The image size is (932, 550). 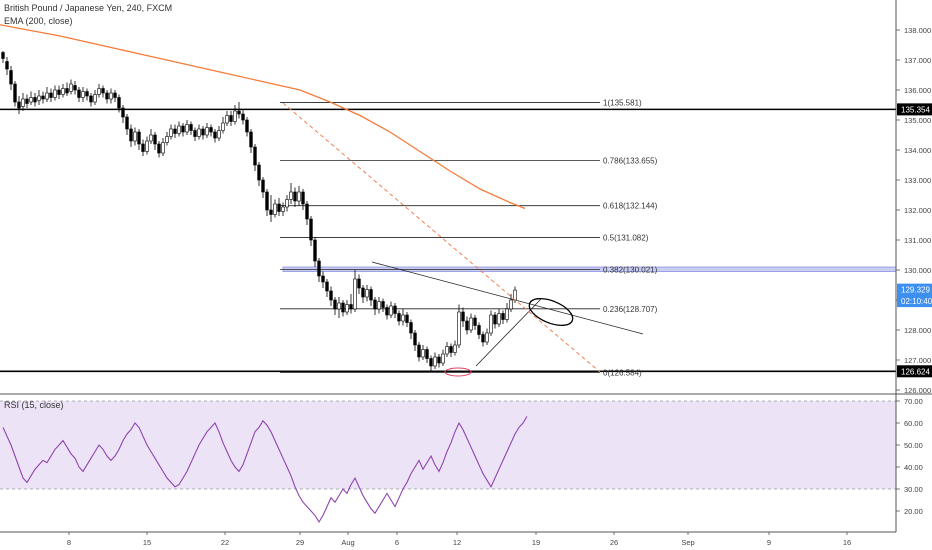 What do you see at coordinates (687, 542) in the screenshot?
I see `x-tick-label: Sep` at bounding box center [687, 542].